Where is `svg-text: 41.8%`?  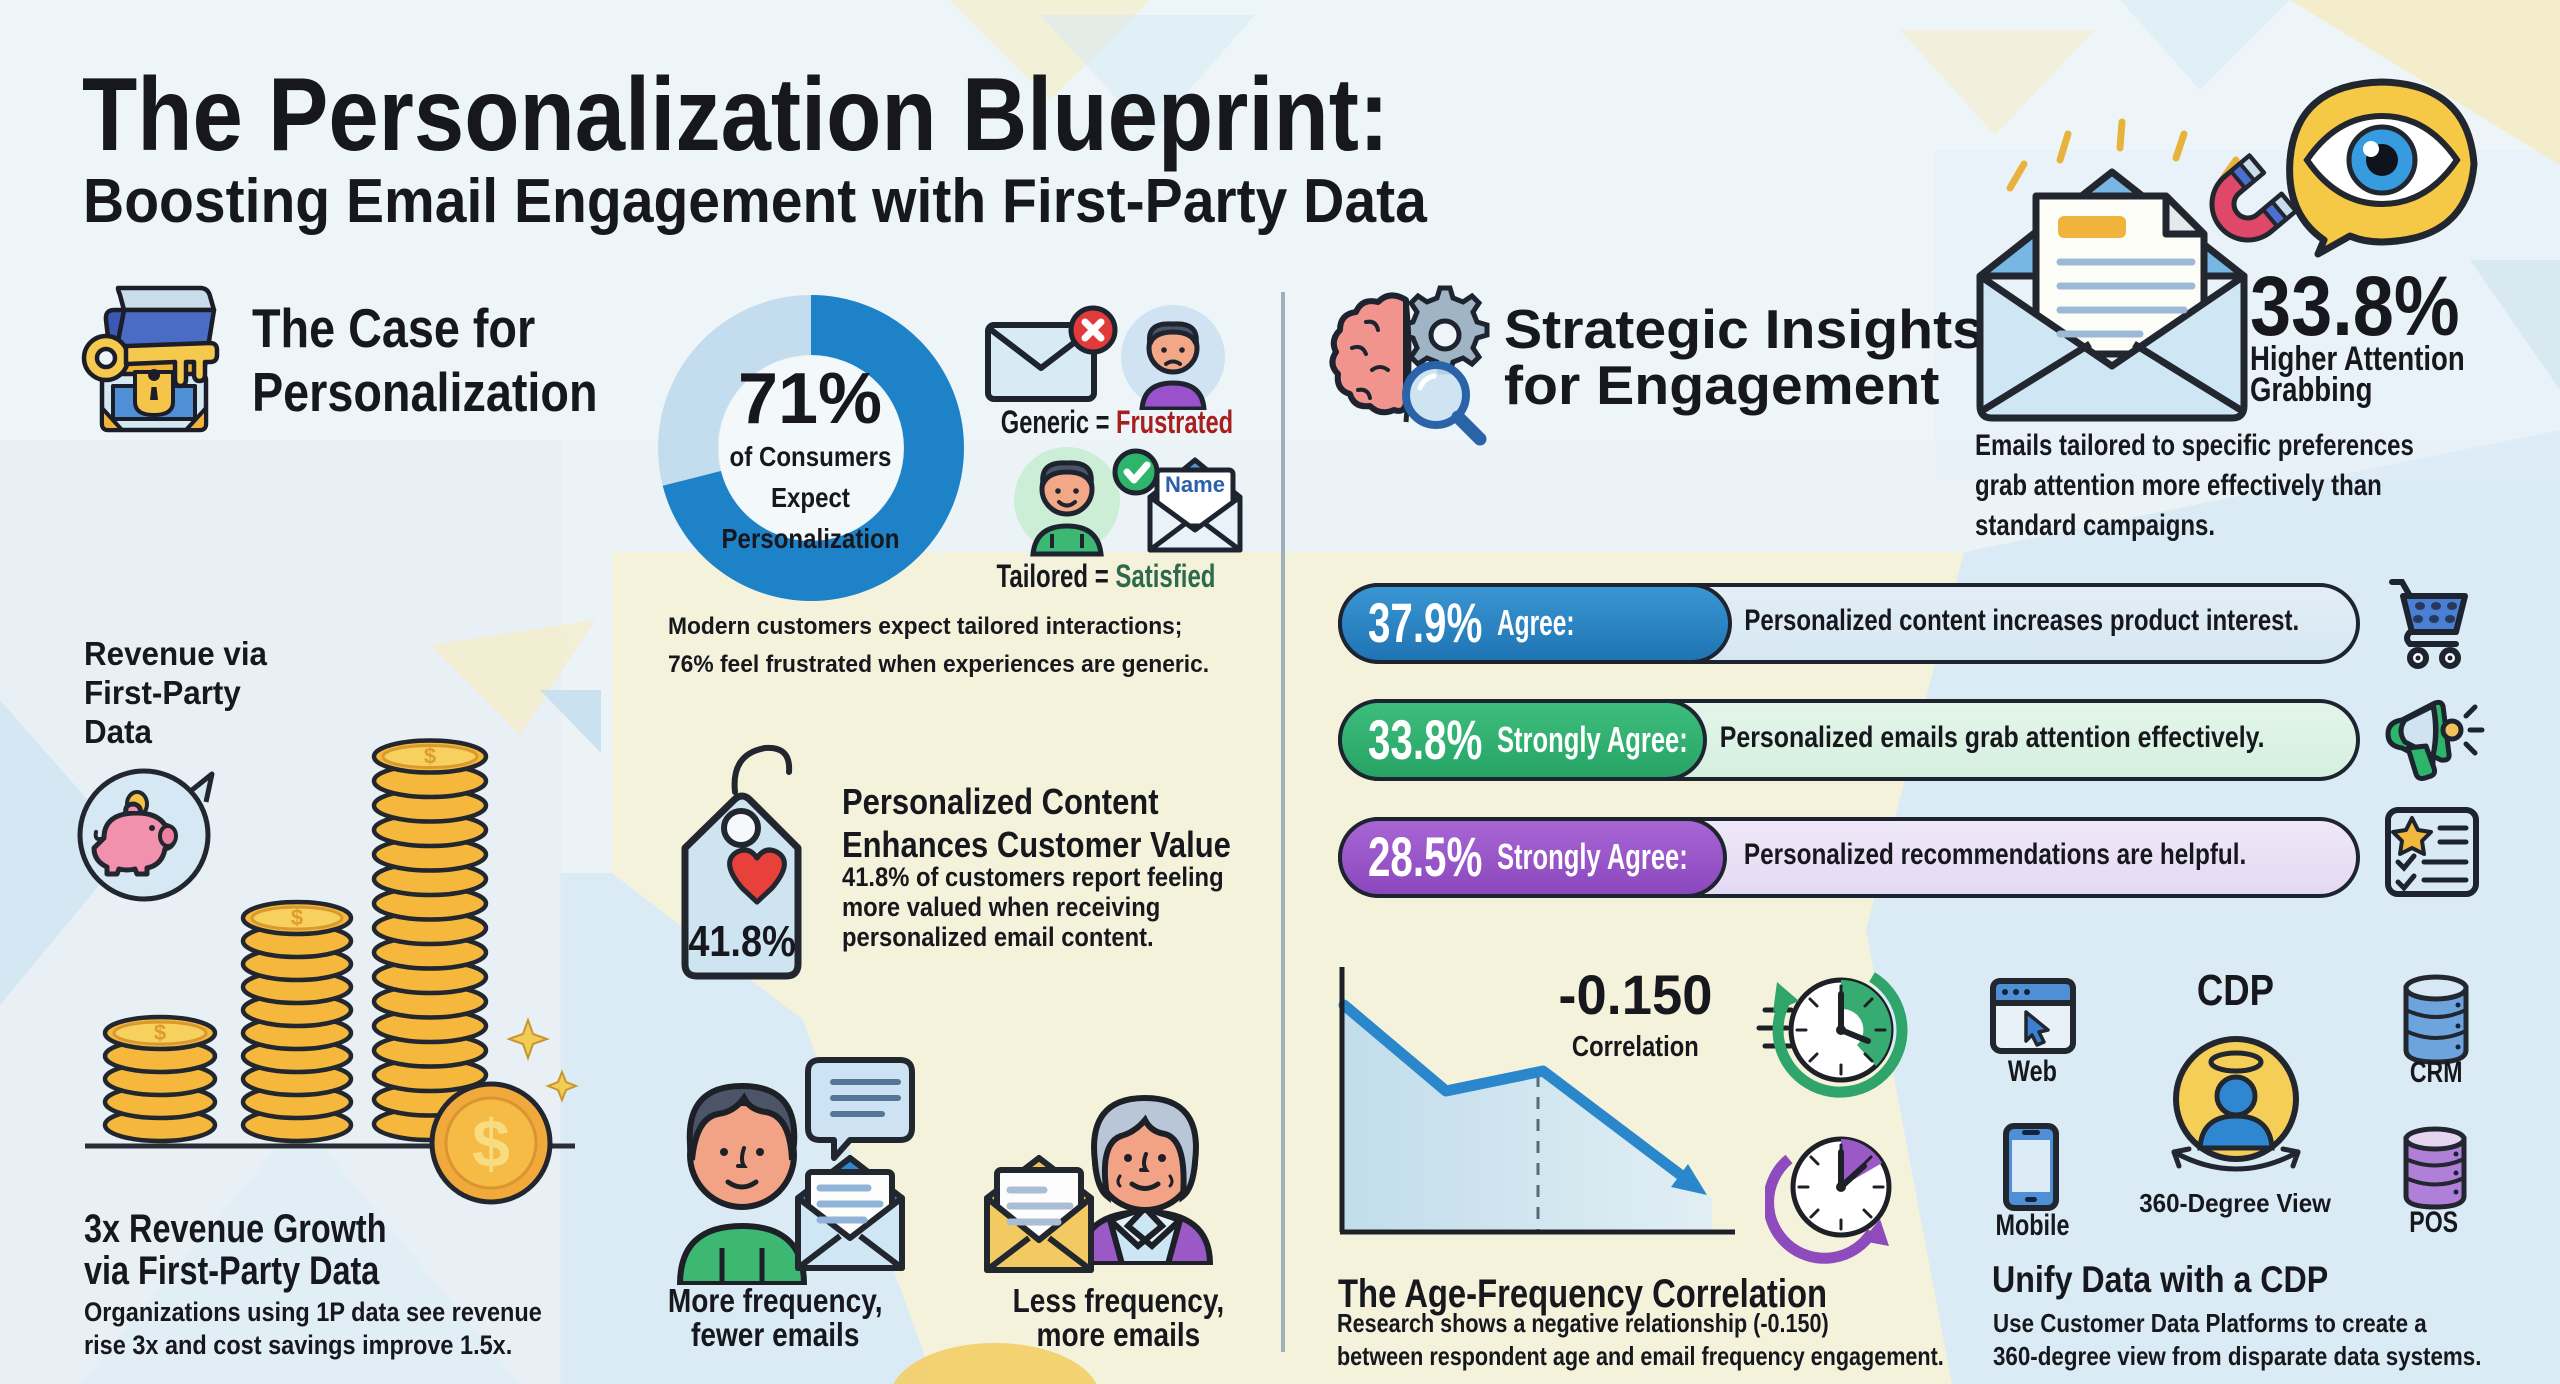
svg-text: 41.8% is located at coordinates (741, 940).